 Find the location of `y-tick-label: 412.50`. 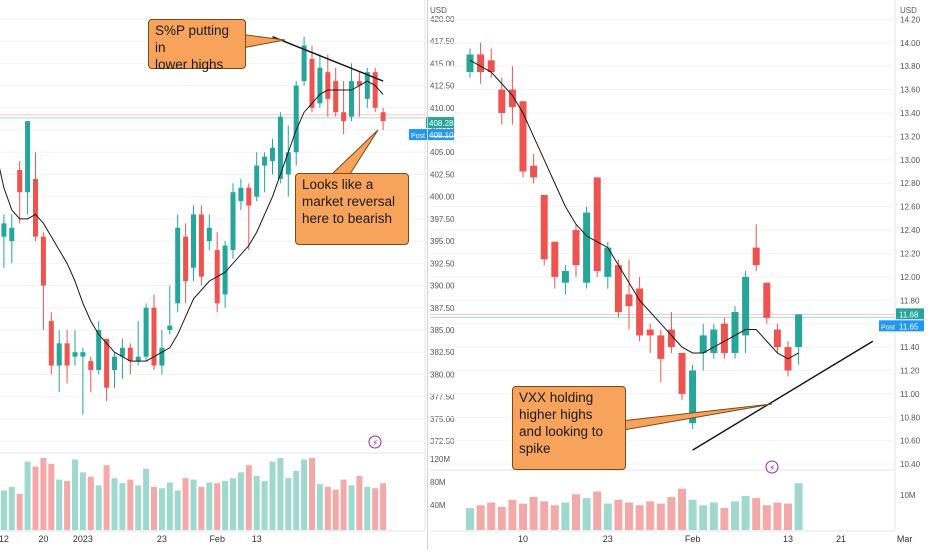

y-tick-label: 412.50 is located at coordinates (442, 86).